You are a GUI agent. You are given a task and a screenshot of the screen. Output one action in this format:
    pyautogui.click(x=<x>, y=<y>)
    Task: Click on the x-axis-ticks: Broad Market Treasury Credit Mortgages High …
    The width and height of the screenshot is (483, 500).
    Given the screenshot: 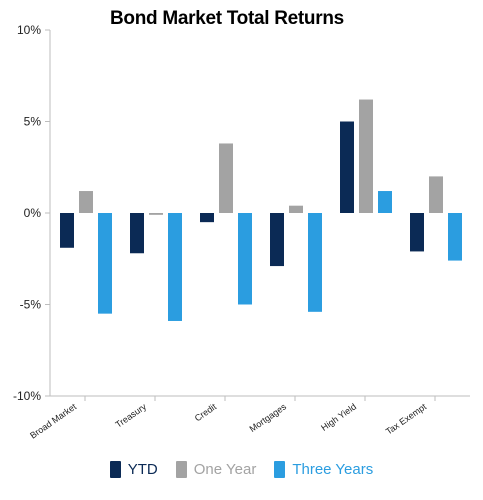 What is the action you would take?
    pyautogui.click(x=232, y=418)
    